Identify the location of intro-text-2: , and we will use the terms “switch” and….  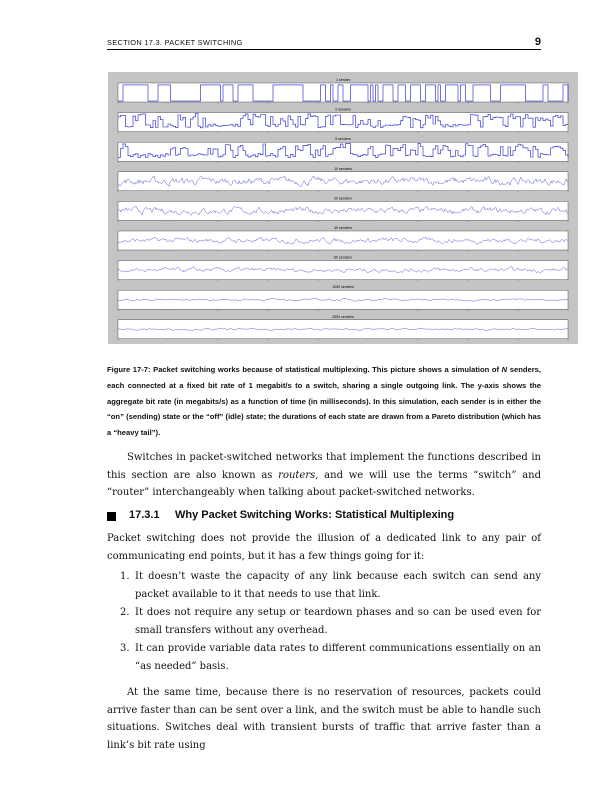
(324, 484).